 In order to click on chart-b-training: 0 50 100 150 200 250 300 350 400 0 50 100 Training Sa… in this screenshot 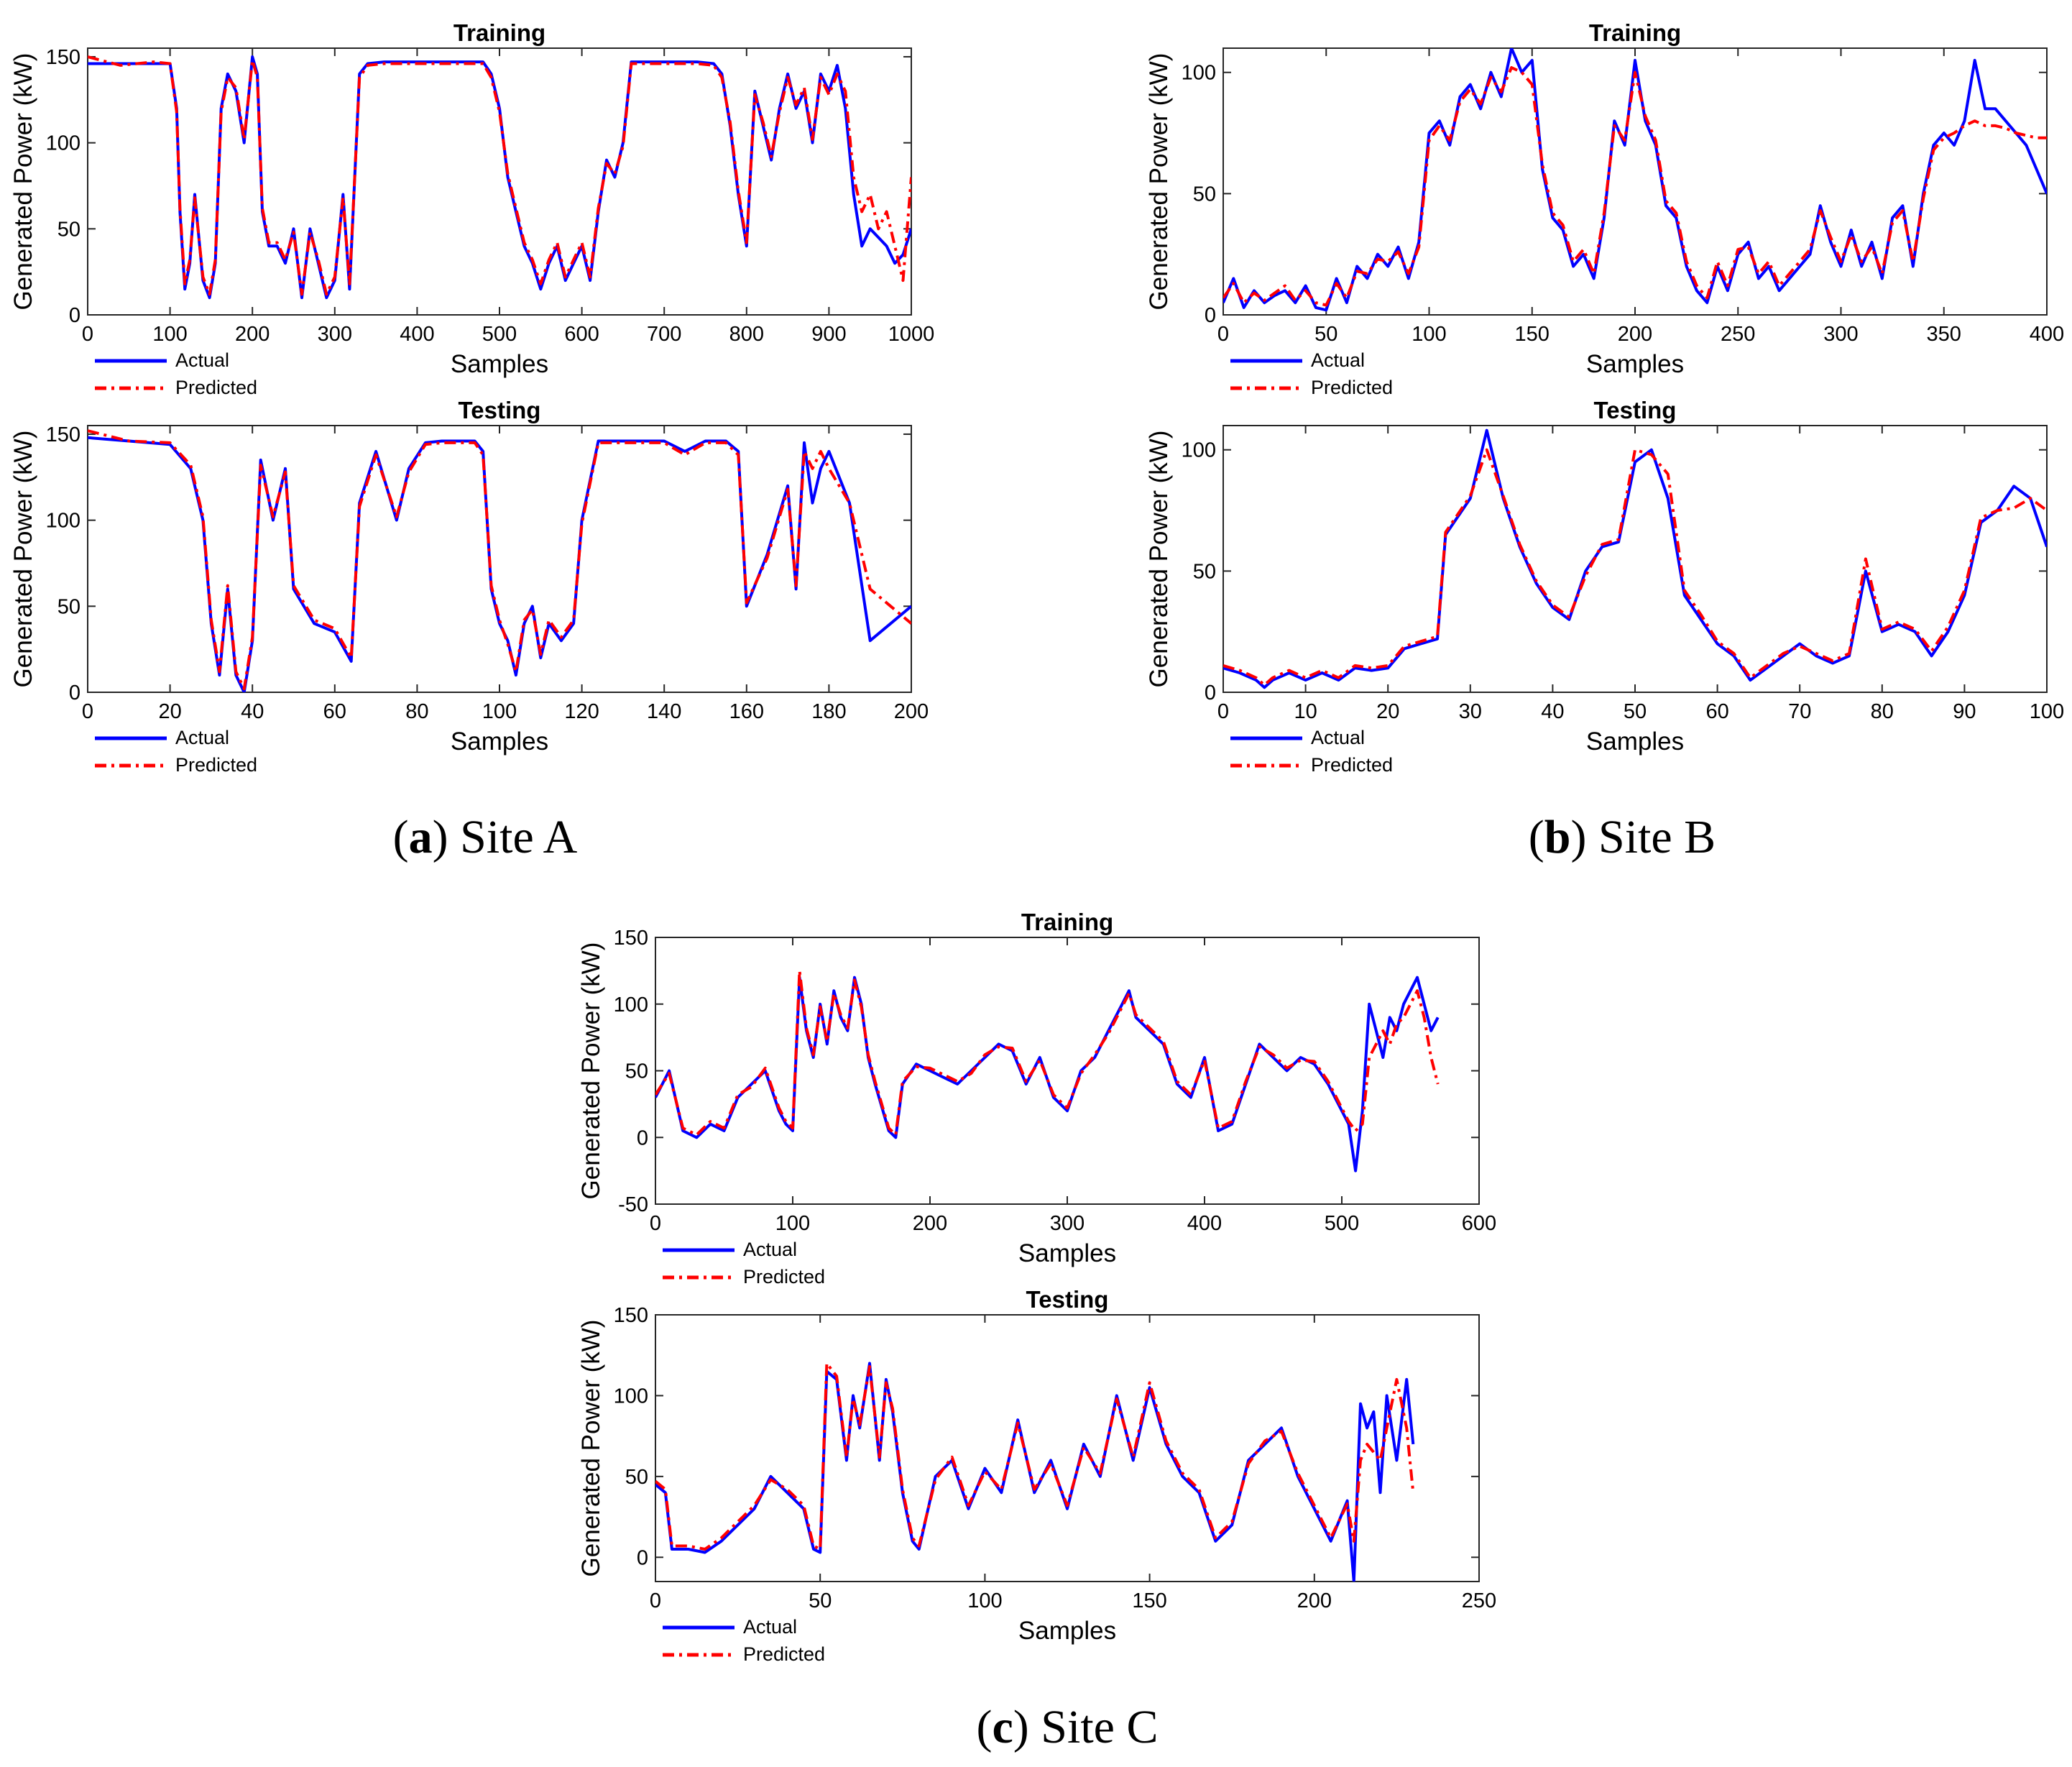, I will do `click(1604, 208)`.